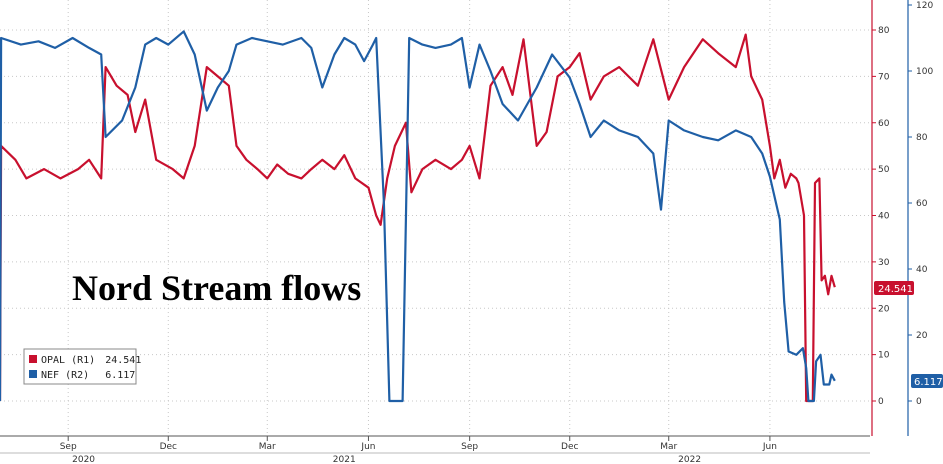 The height and width of the screenshot is (464, 943). Describe the element at coordinates (884, 124) in the screenshot. I see `y1-tick-label: 60` at that location.